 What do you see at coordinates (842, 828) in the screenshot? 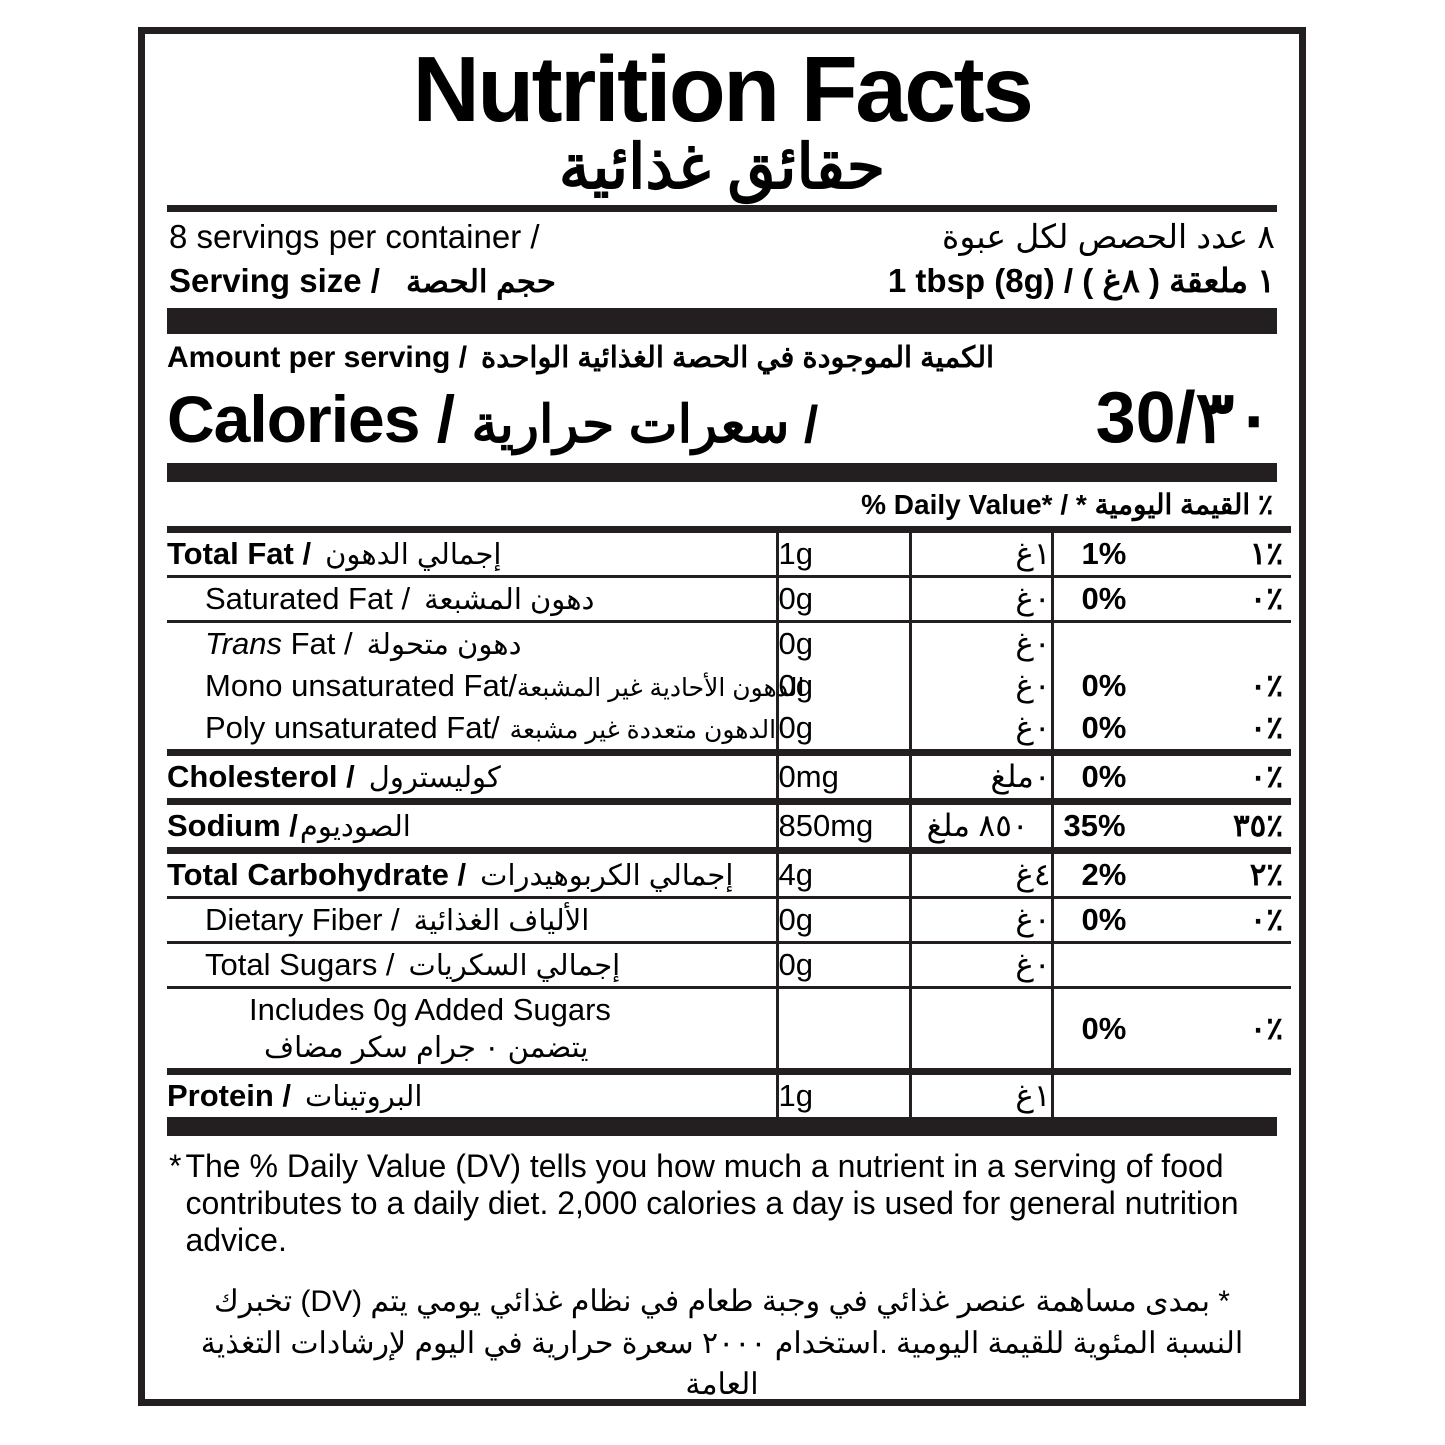
I see `nutrient-amount-sodium: 850mg` at bounding box center [842, 828].